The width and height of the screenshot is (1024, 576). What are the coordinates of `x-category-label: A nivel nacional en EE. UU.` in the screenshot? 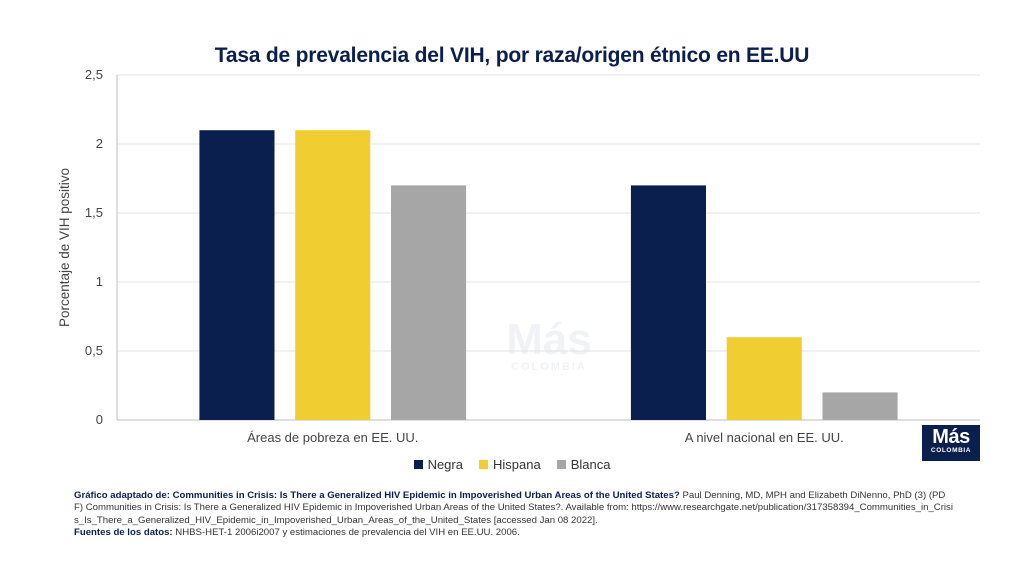 It's located at (764, 437).